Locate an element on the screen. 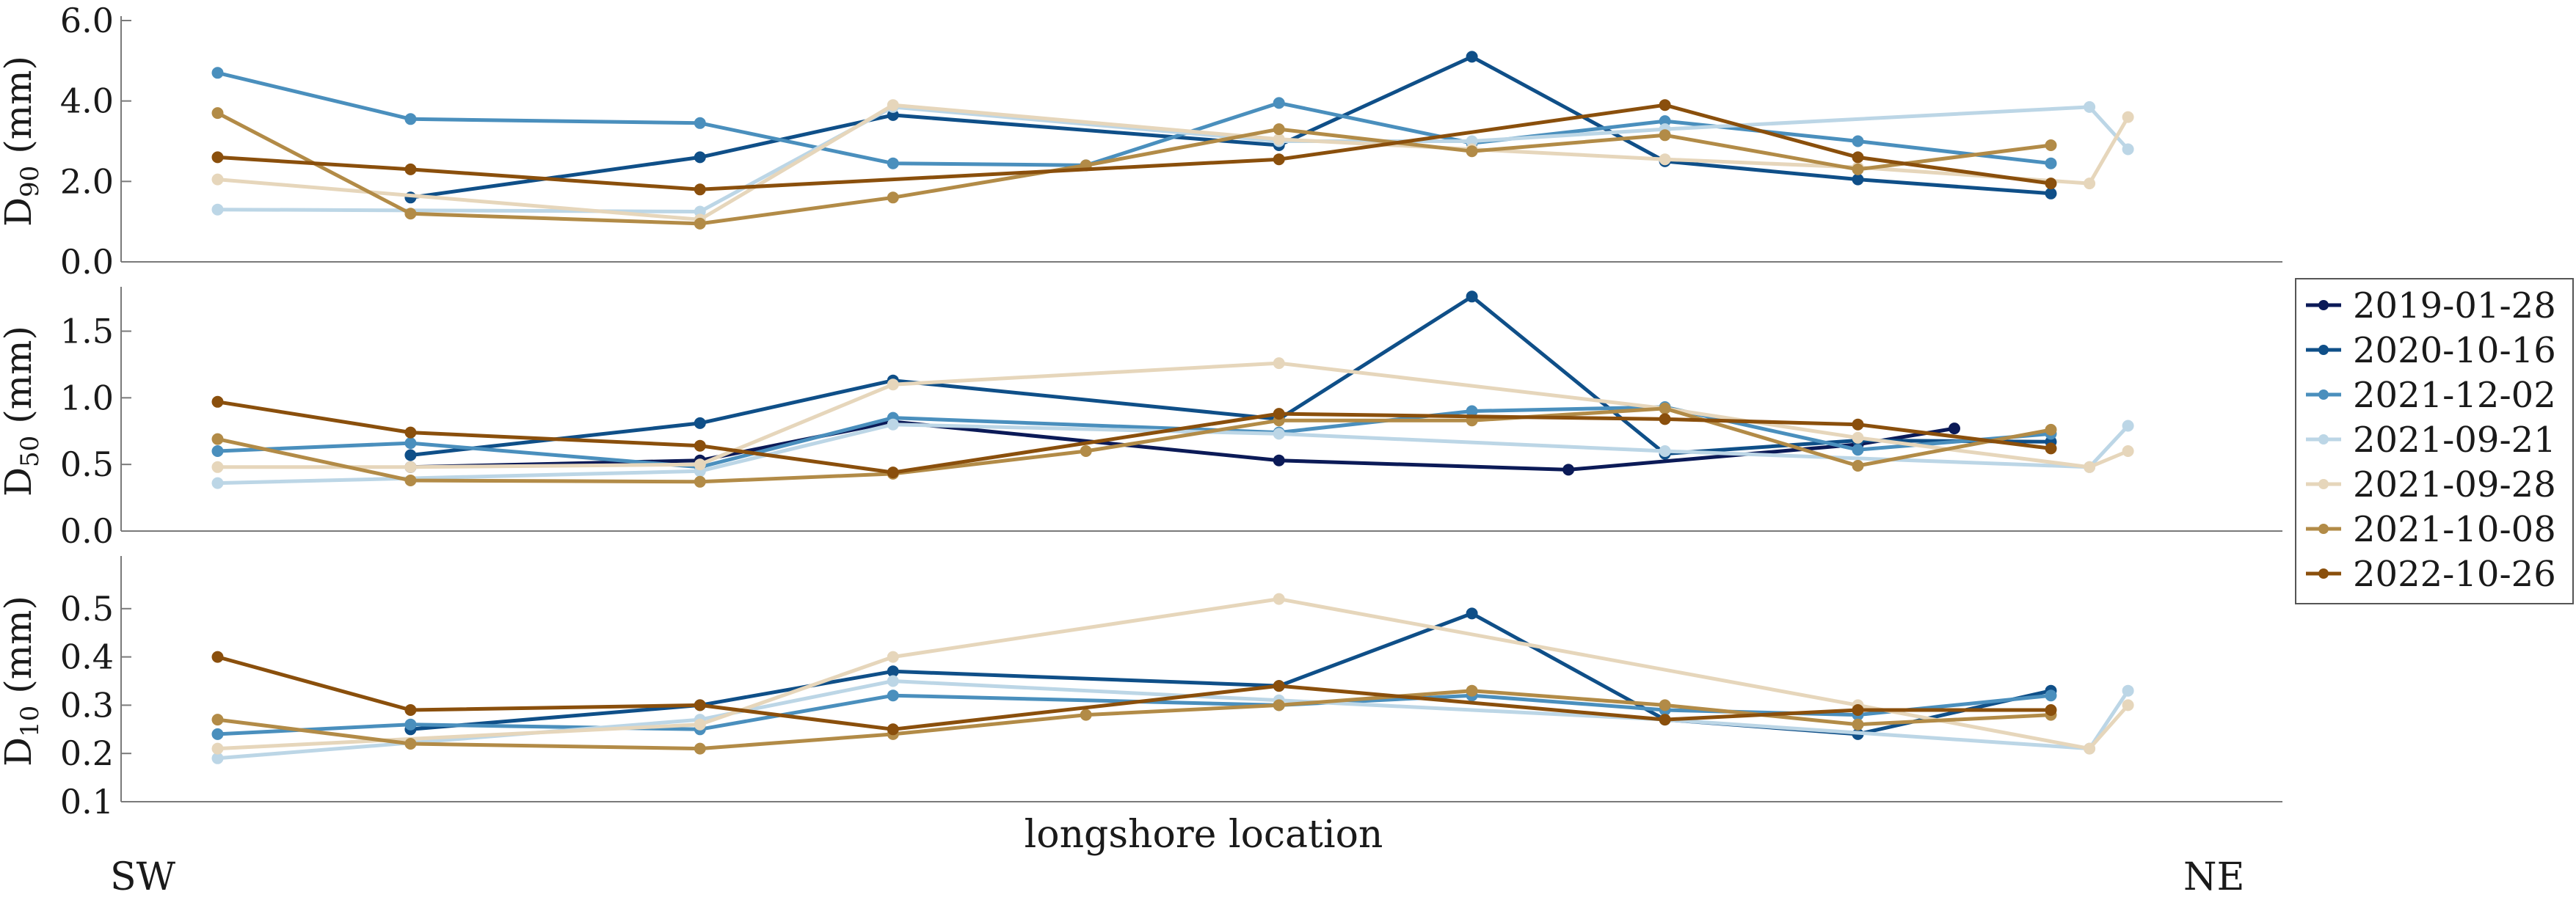 This screenshot has width=2576, height=900. y-tick-label: 0.4 is located at coordinates (87, 657).